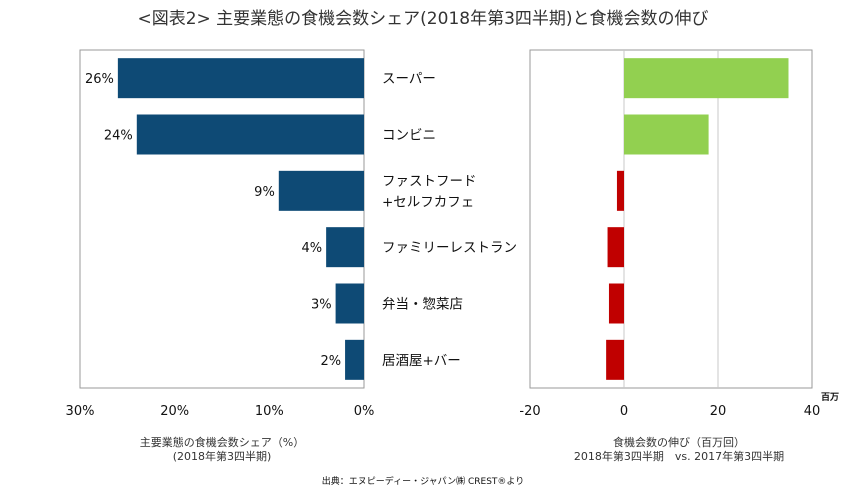 The height and width of the screenshot is (495, 846). I want to click on growth-x-tick-label: 20, so click(718, 411).